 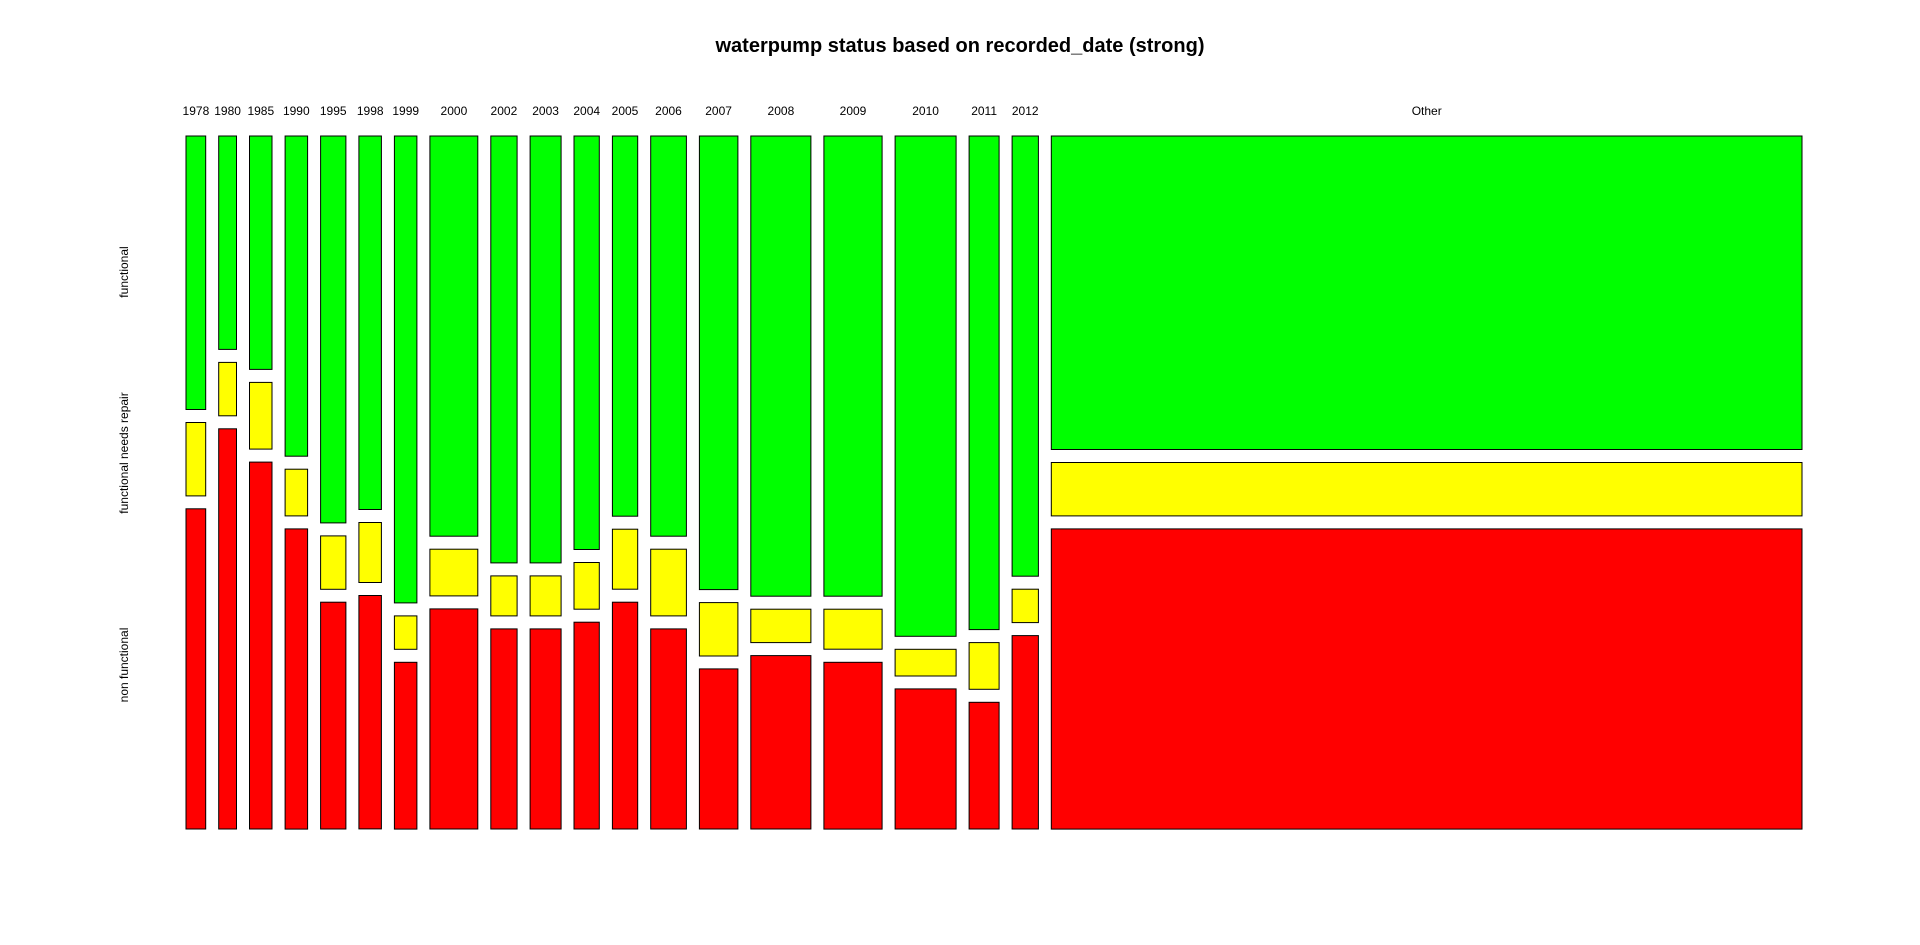 I want to click on column-label: 1999, so click(x=405, y=111).